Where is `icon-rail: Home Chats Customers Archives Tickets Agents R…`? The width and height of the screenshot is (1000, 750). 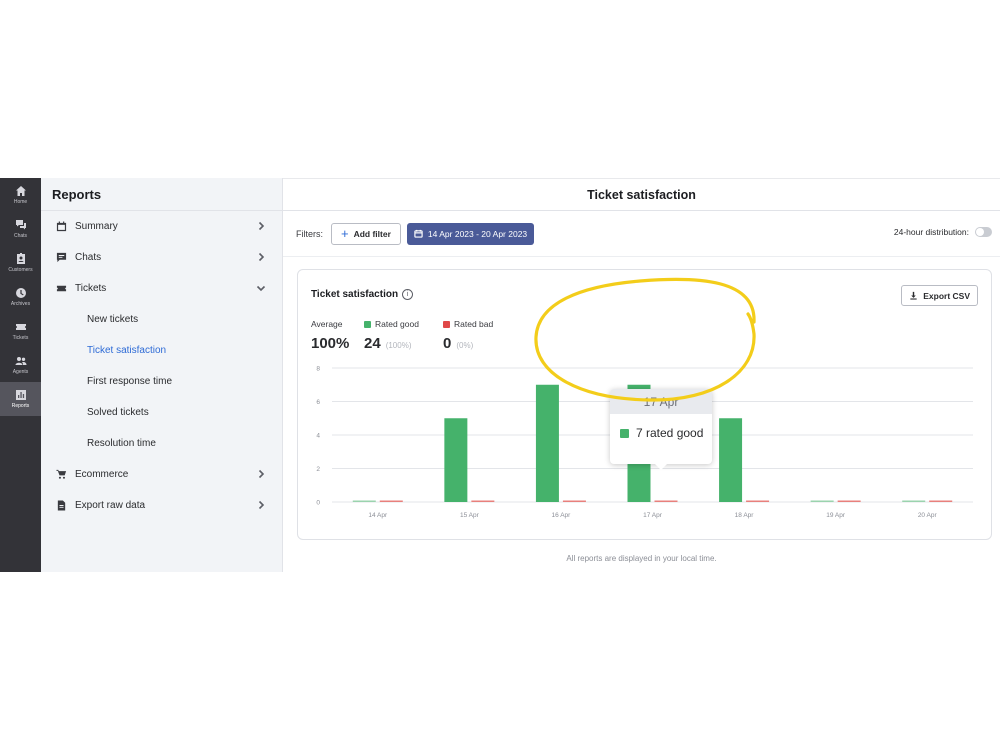 icon-rail: Home Chats Customers Archives Tickets Agents R… is located at coordinates (20, 375).